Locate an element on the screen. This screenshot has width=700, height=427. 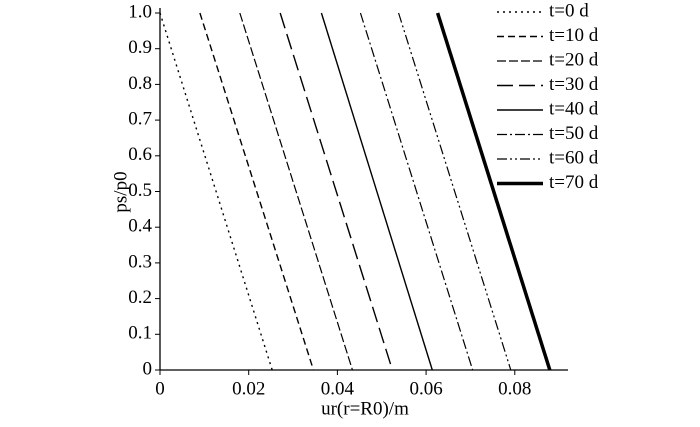
legend-label: t=50 d is located at coordinates (574, 133).